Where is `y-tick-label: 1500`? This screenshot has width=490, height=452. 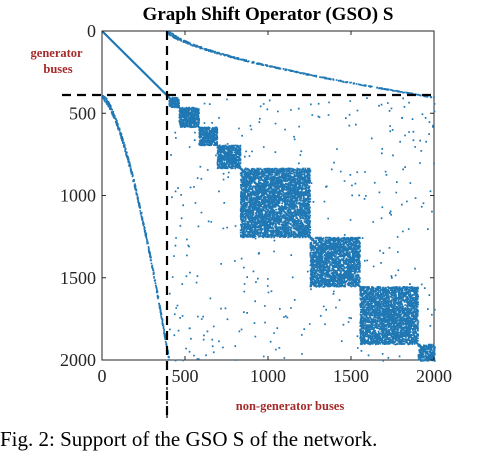
y-tick-label: 1500 is located at coordinates (78, 278).